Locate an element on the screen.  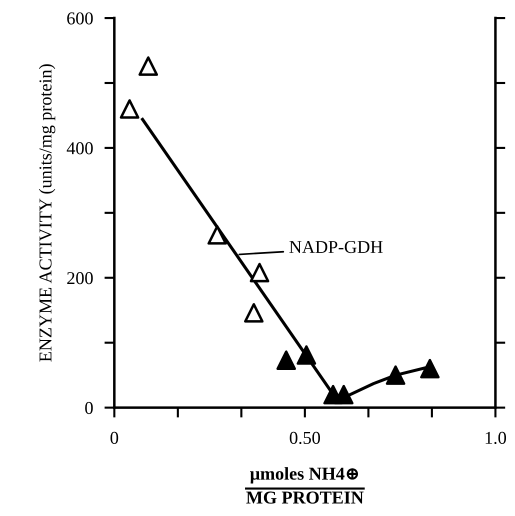
x-tick-label: 0 is located at coordinates (114, 438).